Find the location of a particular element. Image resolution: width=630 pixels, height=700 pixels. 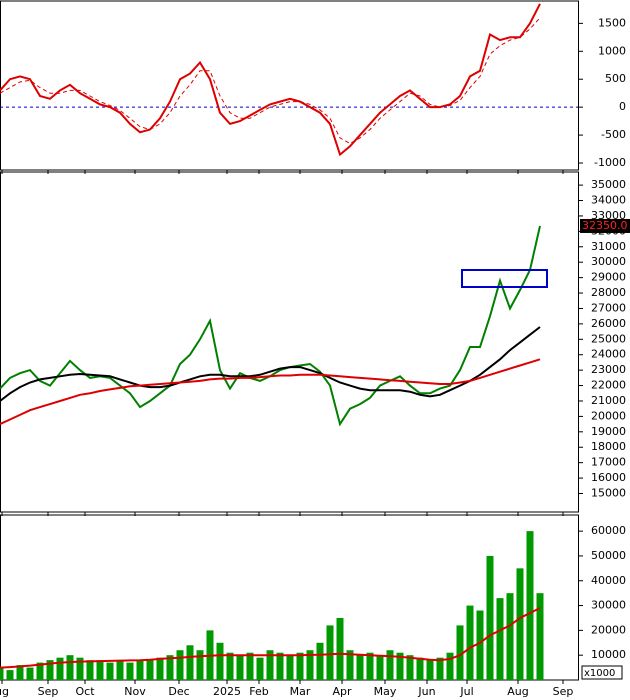

x-tick-label: Mar is located at coordinates (300, 691).